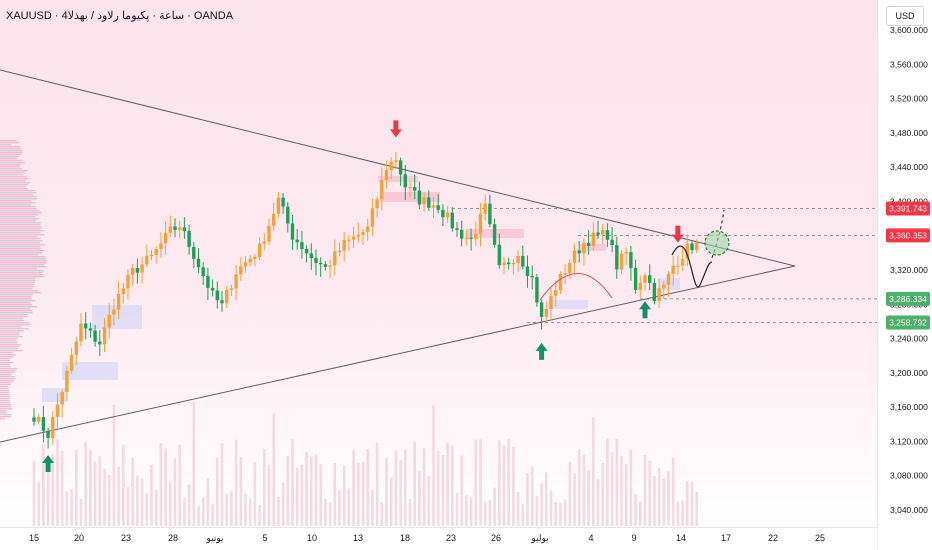 The image size is (932, 550). Describe the element at coordinates (820, 538) in the screenshot. I see `time-tick-label: 25` at that location.